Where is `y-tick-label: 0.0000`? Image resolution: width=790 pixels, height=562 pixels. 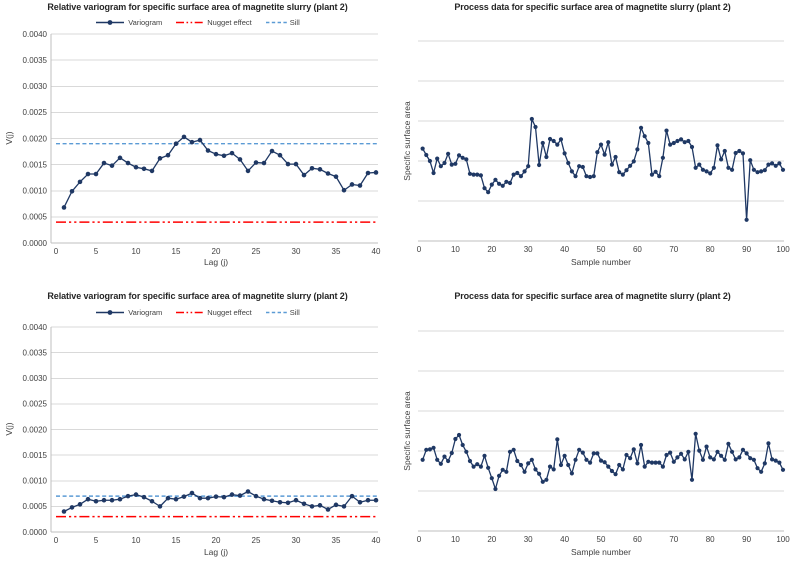 y-tick-label: 0.0000 is located at coordinates (35, 532).